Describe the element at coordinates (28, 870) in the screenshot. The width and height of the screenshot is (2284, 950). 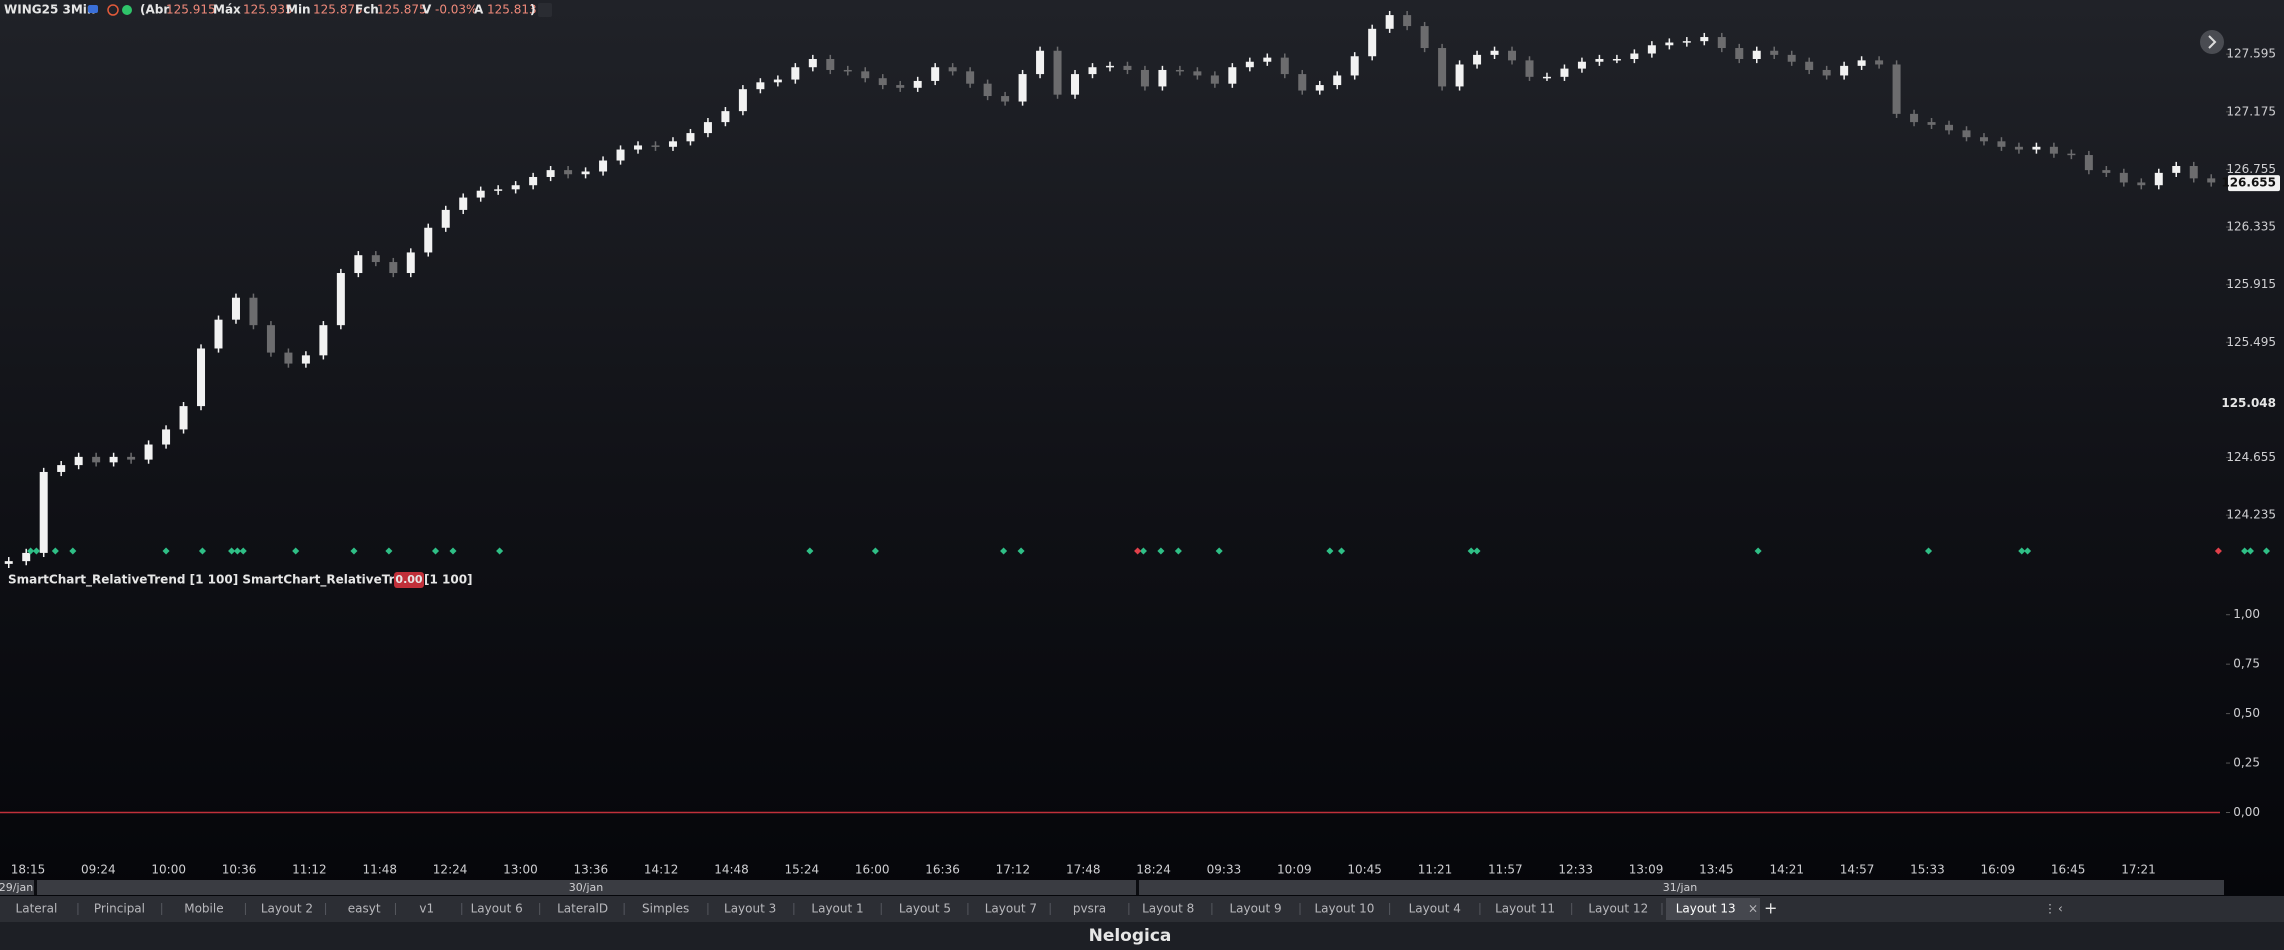
I see `x-tick-label: 18:15` at that location.